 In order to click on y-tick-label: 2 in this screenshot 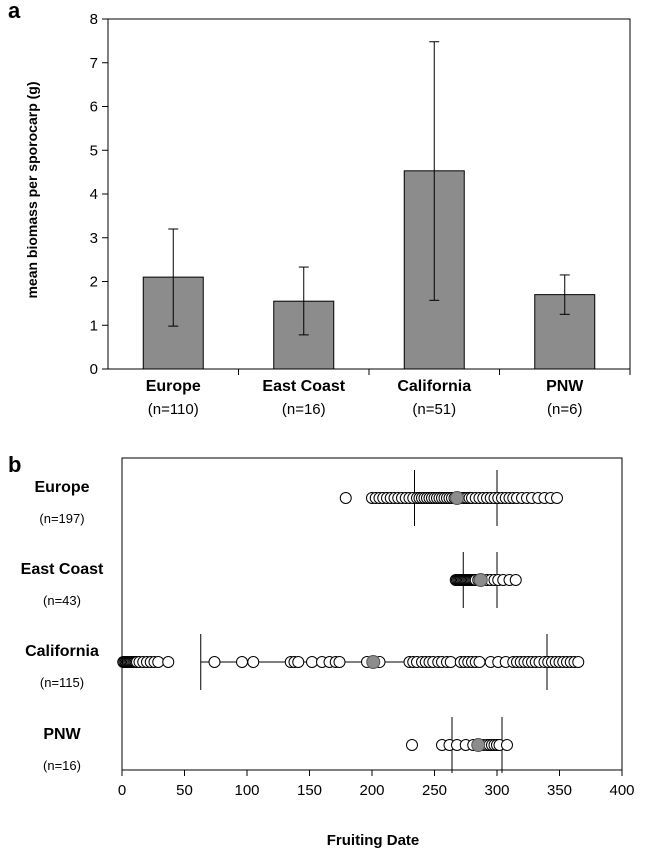, I will do `click(94, 282)`.